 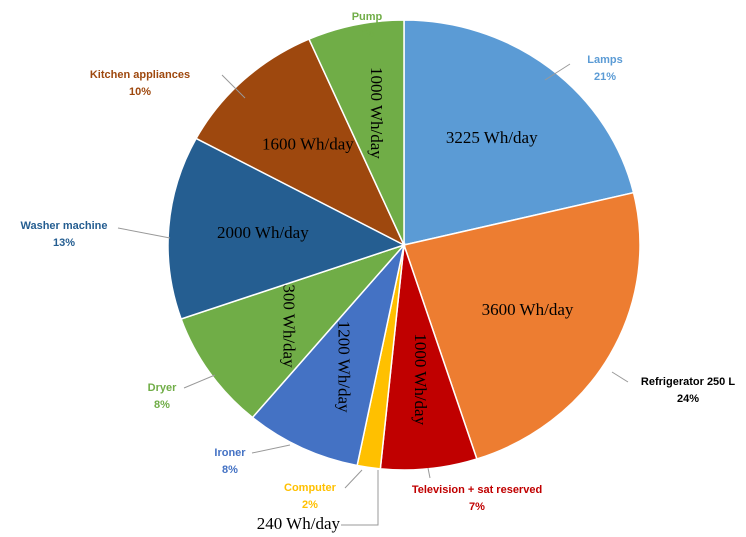 What do you see at coordinates (688, 382) in the screenshot?
I see `category-label: Refrigerator 250 L` at bounding box center [688, 382].